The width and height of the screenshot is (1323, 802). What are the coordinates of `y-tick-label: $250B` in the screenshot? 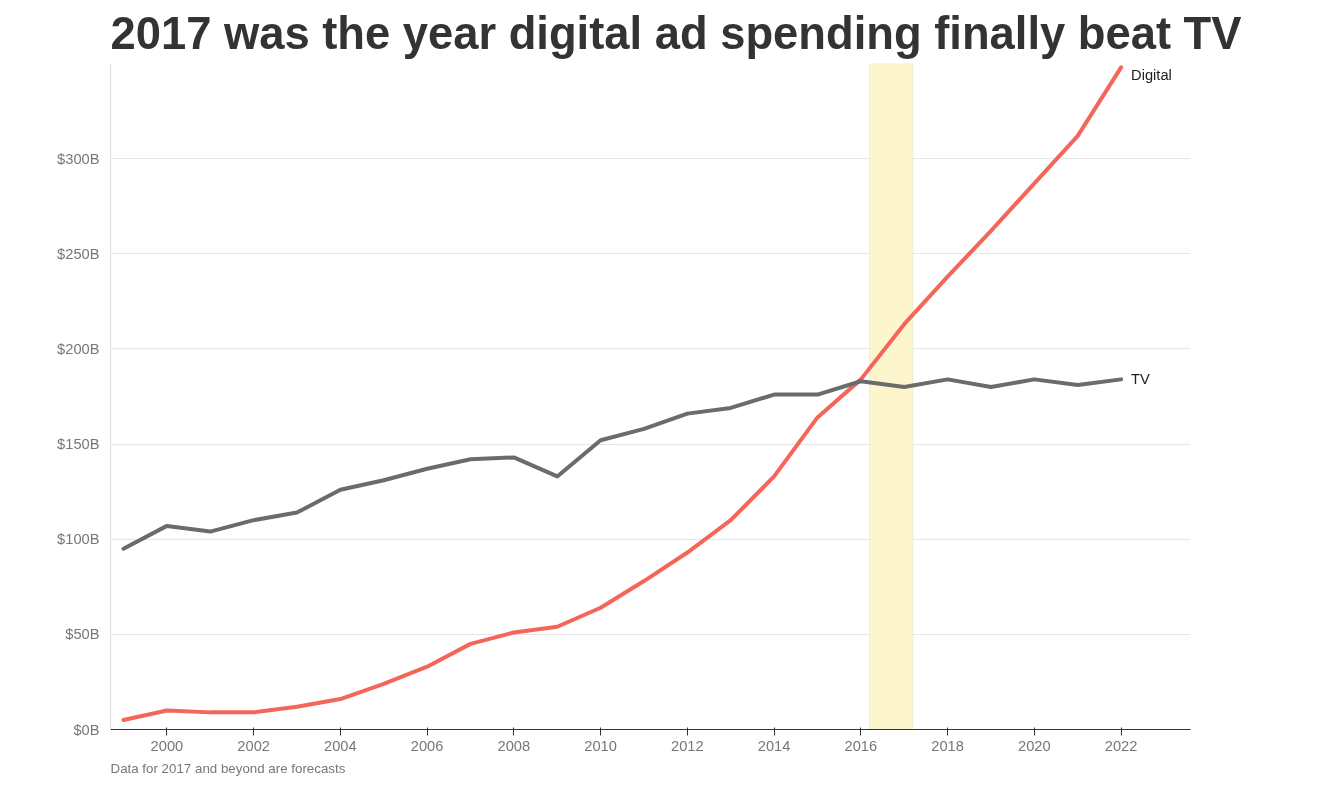 It's located at (78, 253).